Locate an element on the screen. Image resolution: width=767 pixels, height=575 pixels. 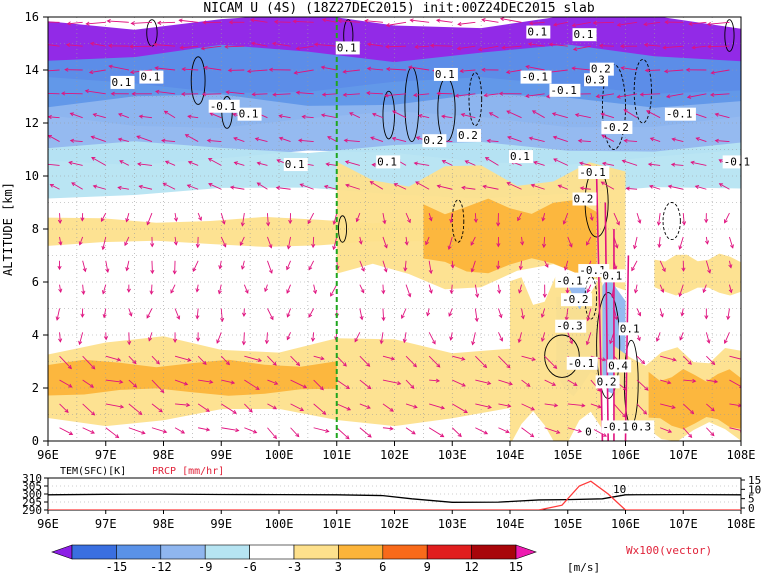
colorbar-segments is located at coordinates (294, 552).